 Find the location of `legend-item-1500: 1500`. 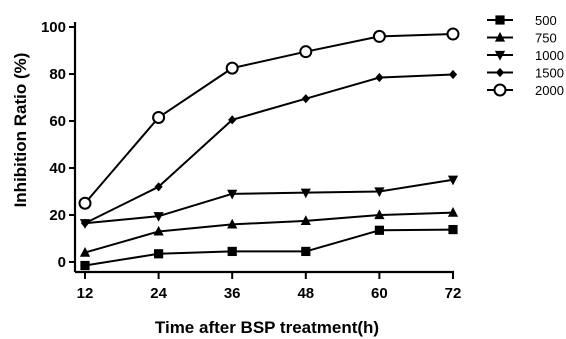

legend-item-1500: 1500 is located at coordinates (525, 73).